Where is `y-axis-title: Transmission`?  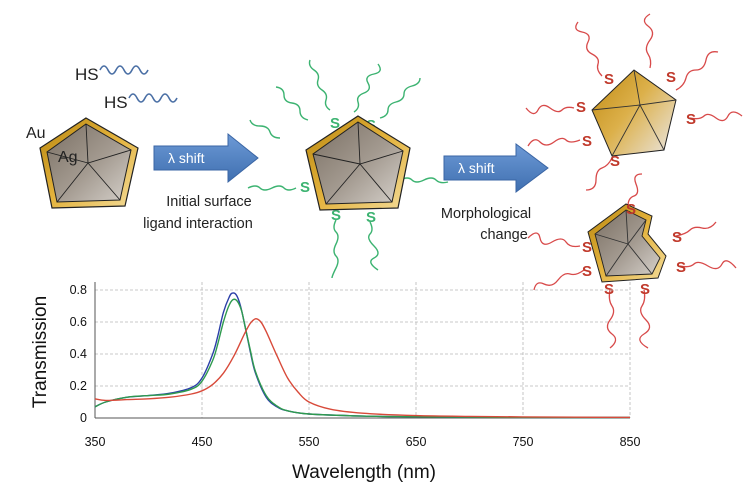 y-axis-title: Transmission is located at coordinates (40, 352).